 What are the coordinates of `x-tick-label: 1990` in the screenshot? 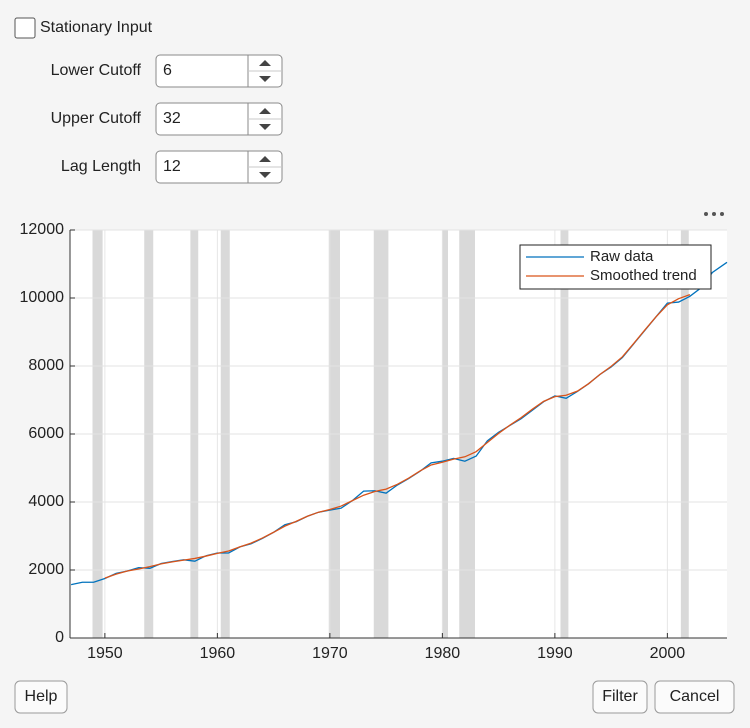 It's located at (555, 653).